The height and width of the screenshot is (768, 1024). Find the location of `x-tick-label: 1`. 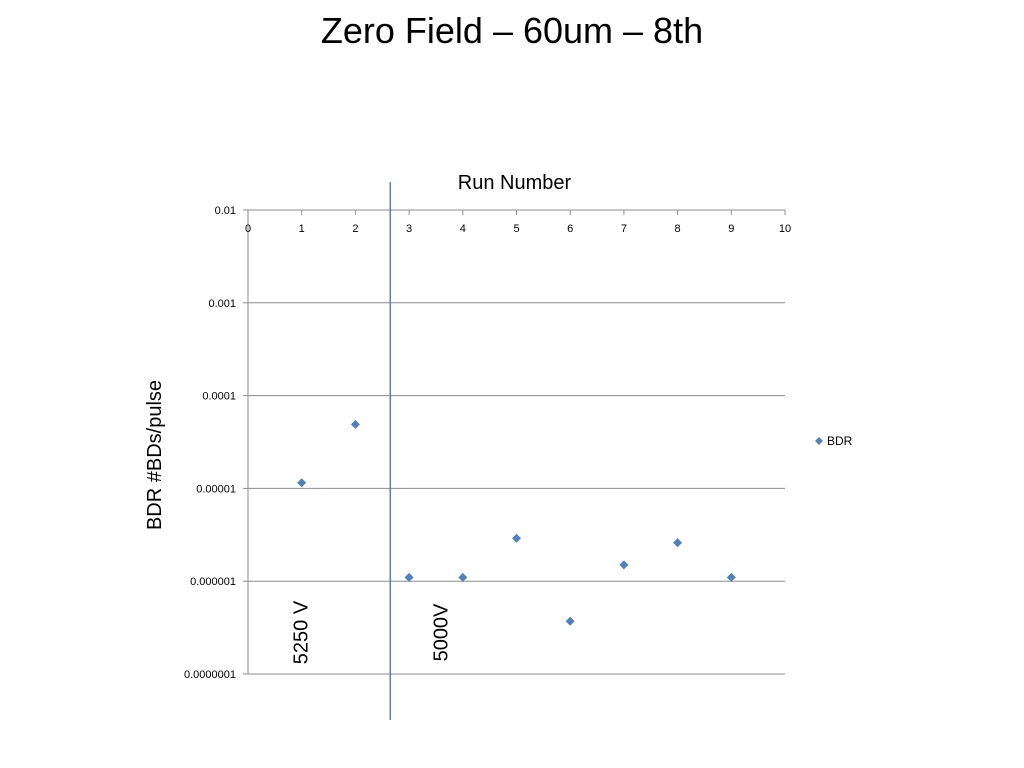

x-tick-label: 1 is located at coordinates (302, 229).